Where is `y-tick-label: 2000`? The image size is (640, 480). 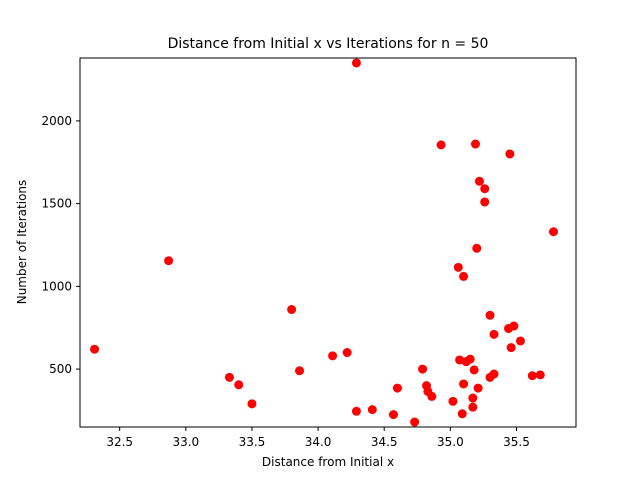
y-tick-label: 2000 is located at coordinates (56, 121).